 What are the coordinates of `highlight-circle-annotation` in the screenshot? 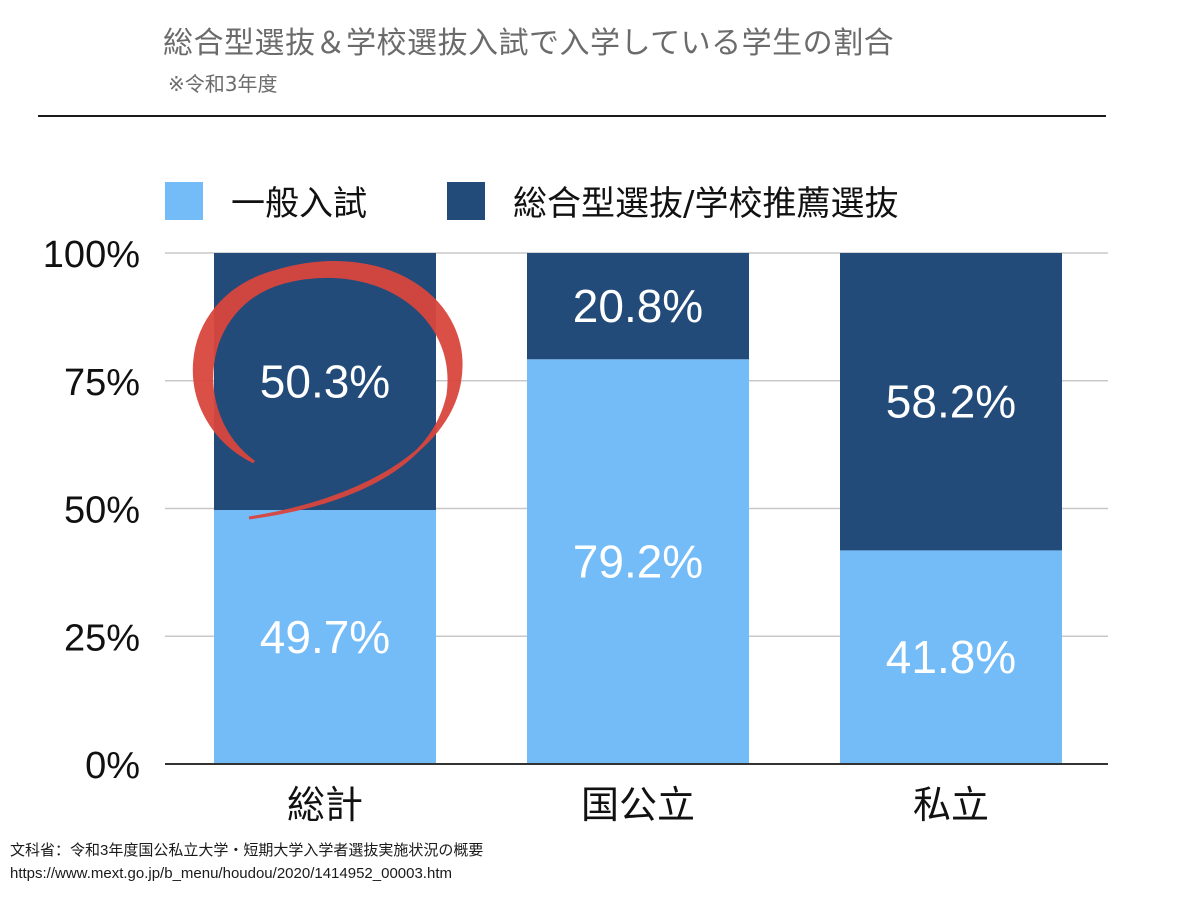 It's located at (327, 390).